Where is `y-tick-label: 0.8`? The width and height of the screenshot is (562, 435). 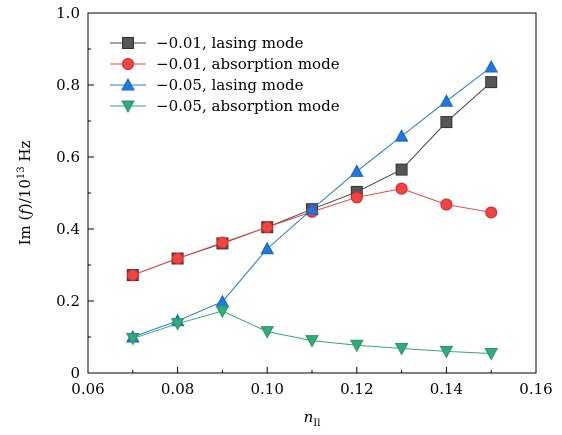
y-tick-label: 0.8 is located at coordinates (68, 85).